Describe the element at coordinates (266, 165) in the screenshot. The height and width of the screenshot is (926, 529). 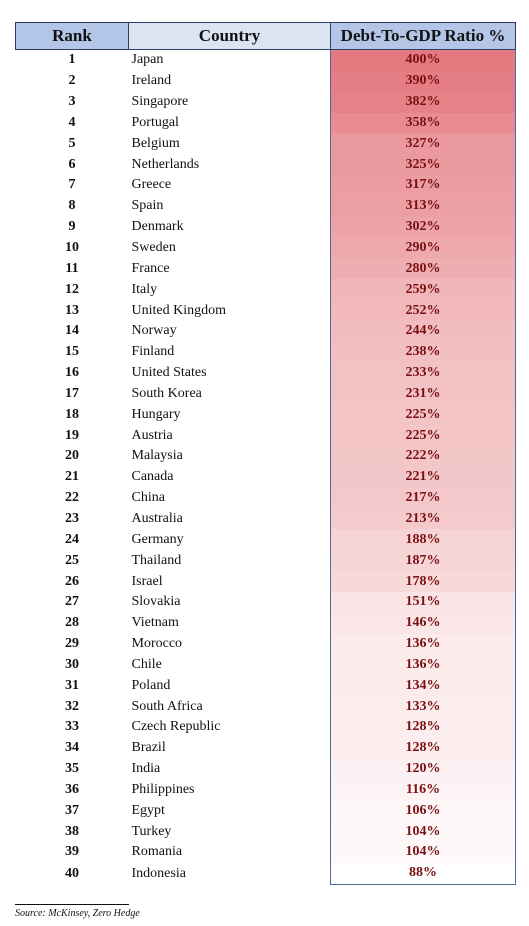
I see `table-row: 6 Netherlands 325%` at that location.